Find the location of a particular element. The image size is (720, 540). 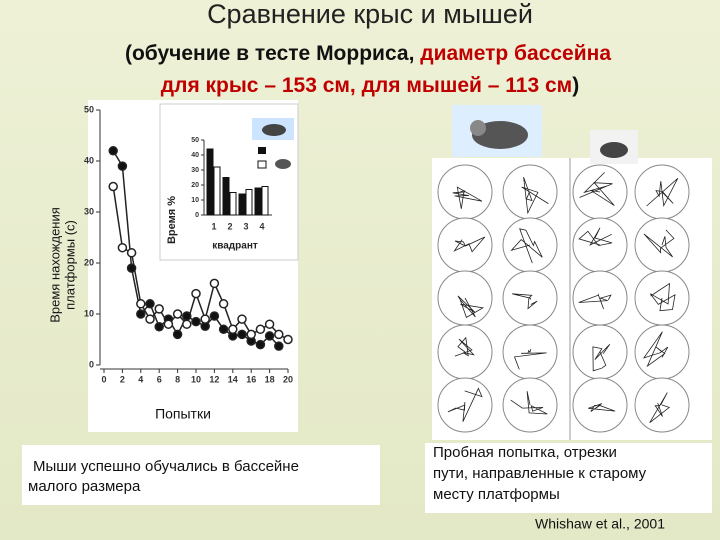

subtitle-part: ) is located at coordinates (575, 85).